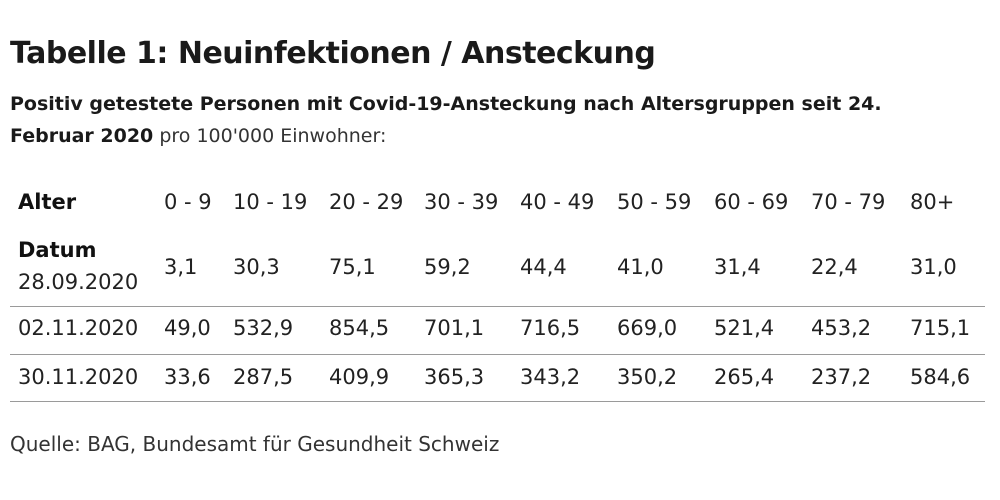 The width and height of the screenshot is (1000, 500). Describe the element at coordinates (461, 202) in the screenshot. I see `age-group-header: 30 - 39` at that location.